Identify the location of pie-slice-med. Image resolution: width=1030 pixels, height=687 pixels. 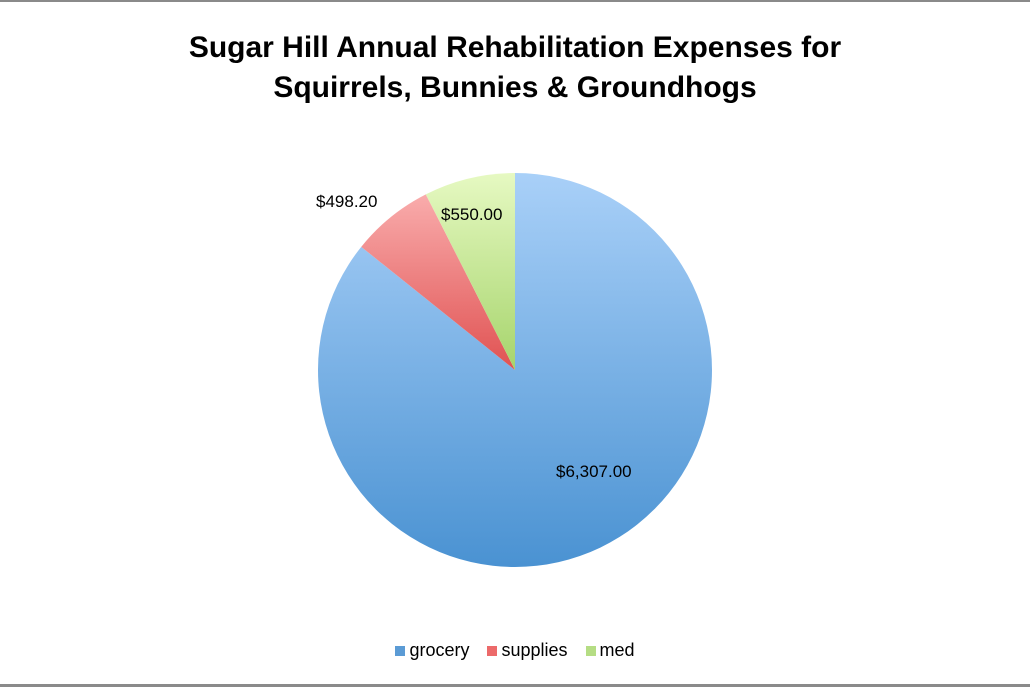
(470, 271).